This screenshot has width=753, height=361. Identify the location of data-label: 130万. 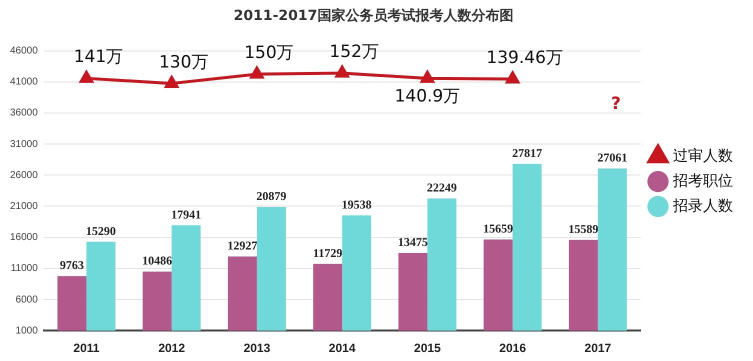
(183, 62).